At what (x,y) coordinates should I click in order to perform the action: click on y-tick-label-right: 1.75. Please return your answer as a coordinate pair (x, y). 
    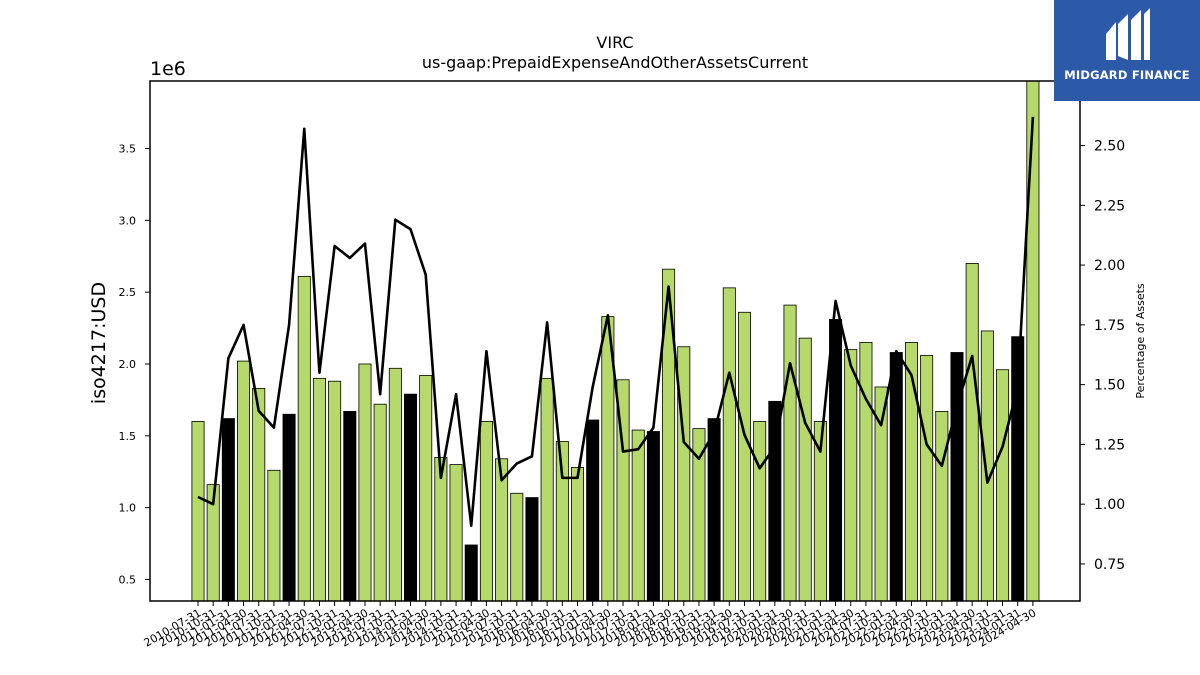
    Looking at the image, I should click on (1109, 326).